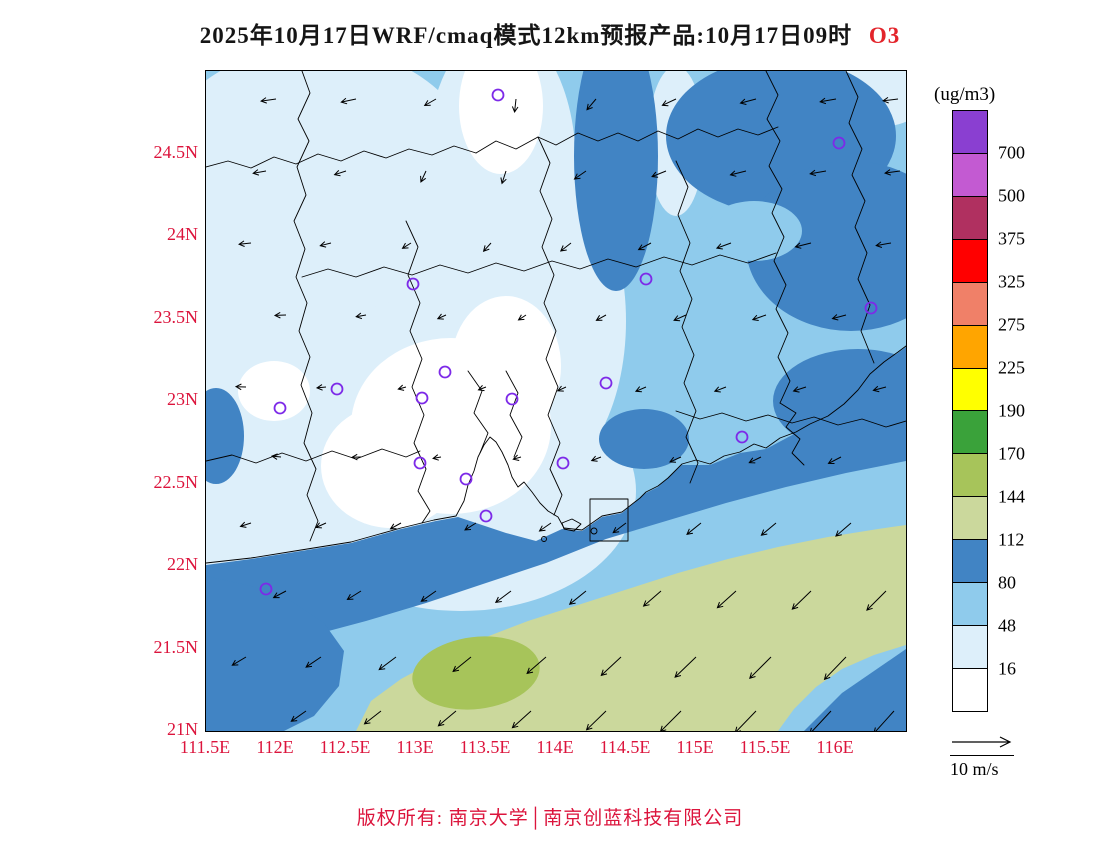  Describe the element at coordinates (1011, 281) in the screenshot. I see `colorbar-tick-label: 325` at that location.